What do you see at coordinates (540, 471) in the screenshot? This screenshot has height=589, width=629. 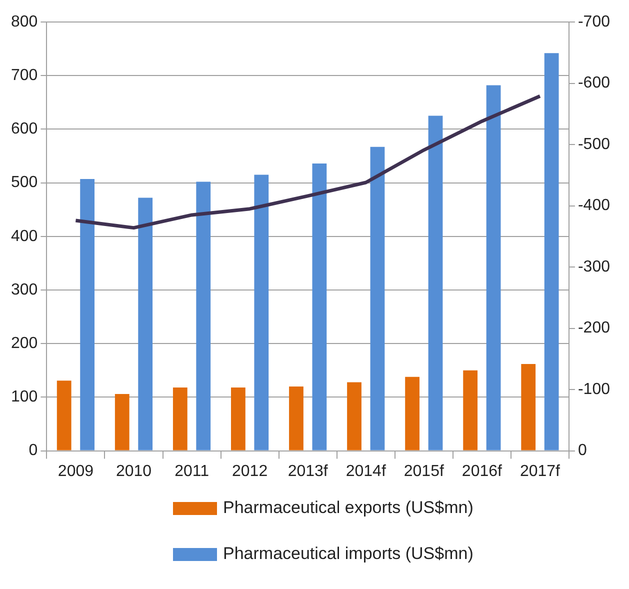 I see `x-tick-label: 2017f` at bounding box center [540, 471].